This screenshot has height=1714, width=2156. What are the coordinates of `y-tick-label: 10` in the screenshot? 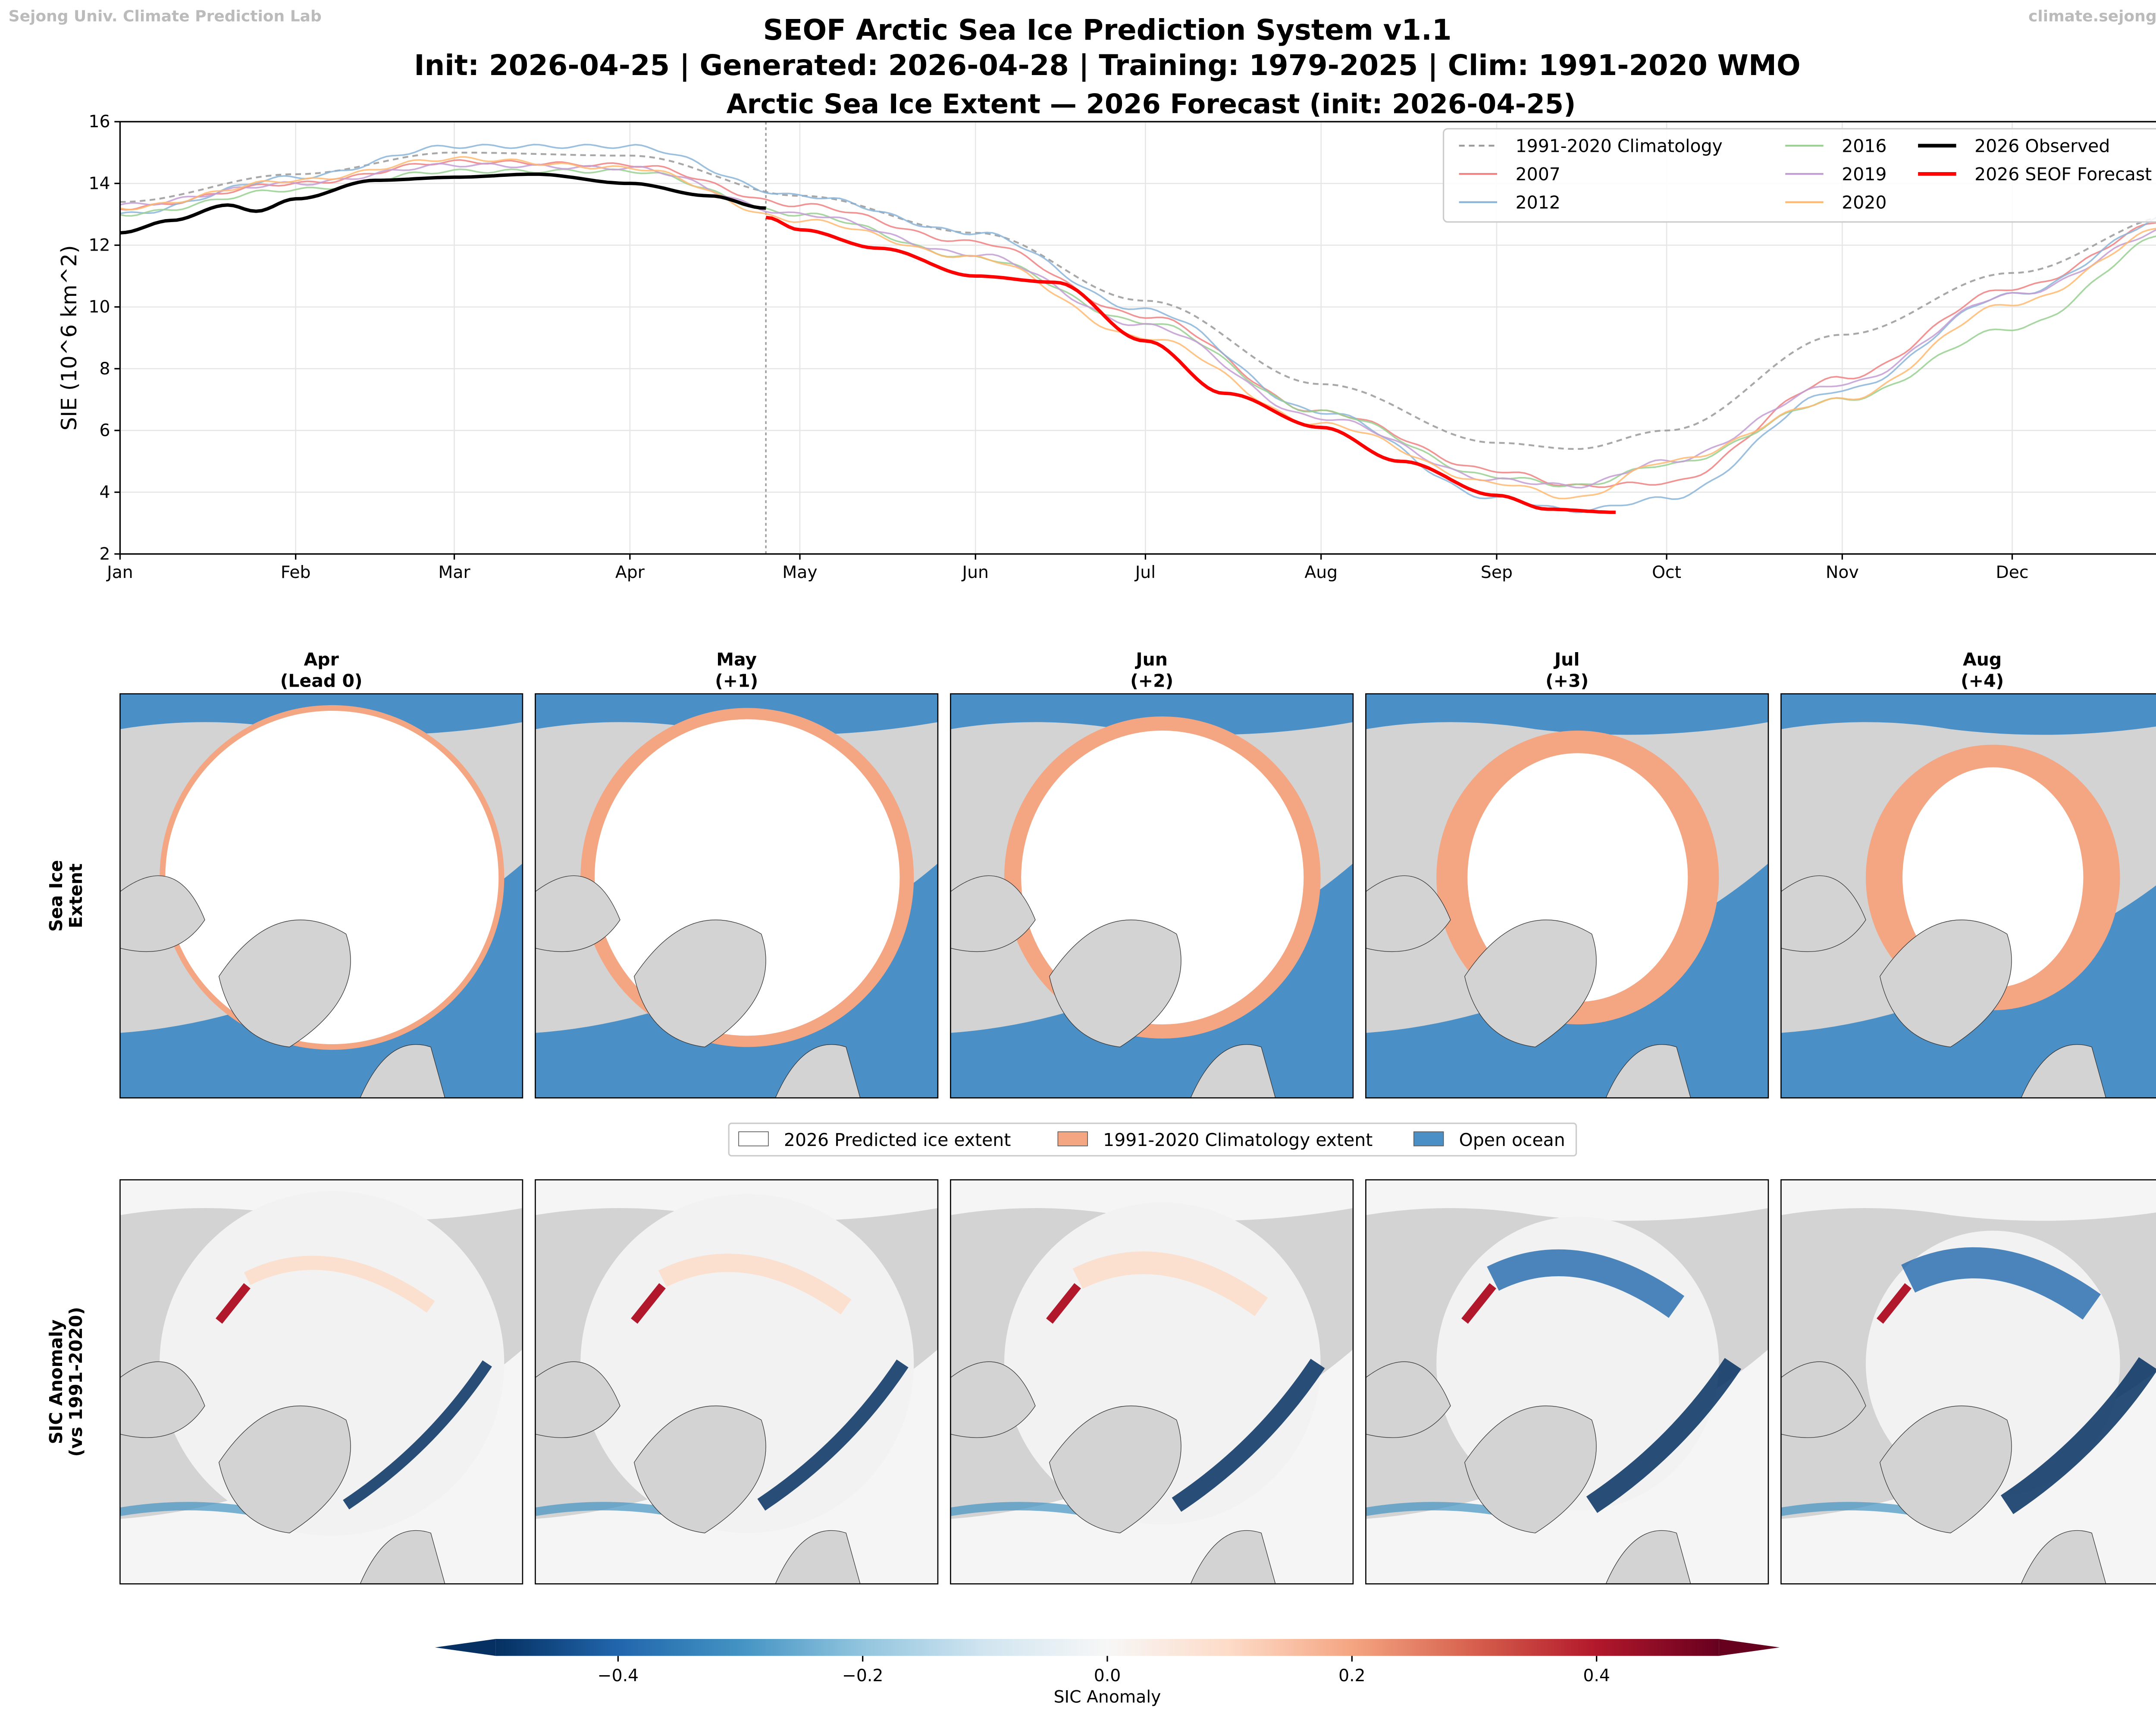 It's located at (99, 308).